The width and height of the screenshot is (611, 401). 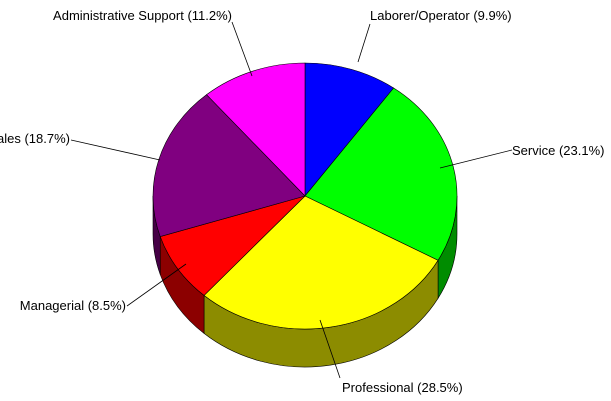 I want to click on leader-line-professional, so click(x=330, y=349).